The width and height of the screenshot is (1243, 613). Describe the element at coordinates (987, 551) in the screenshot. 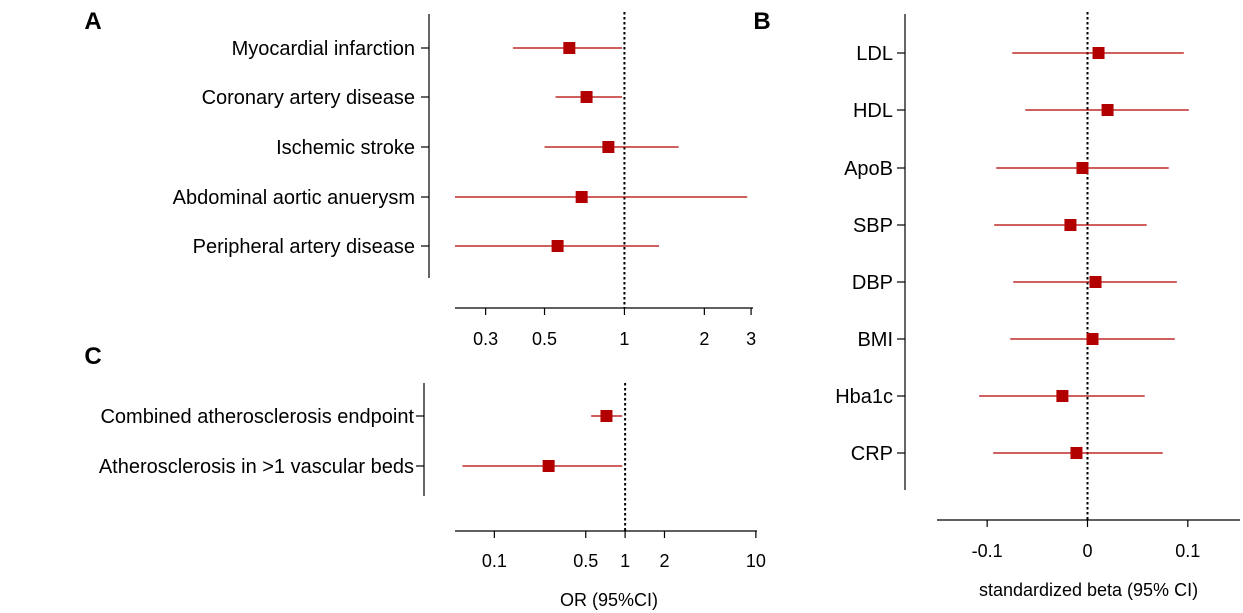

I see `x-tick-label-b: -0.1` at that location.